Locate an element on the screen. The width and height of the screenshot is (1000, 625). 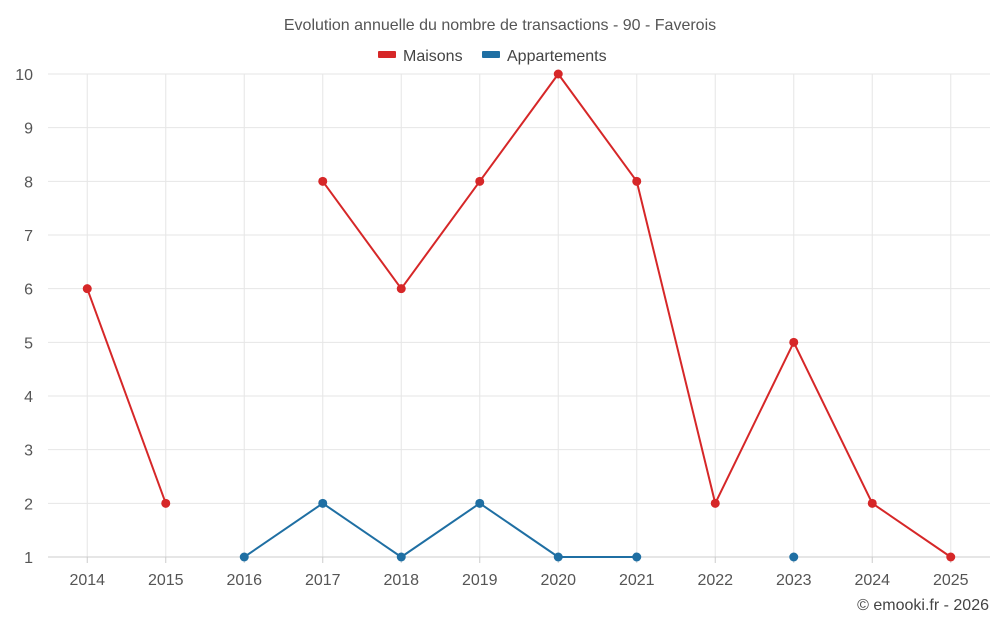
series-line-maisons is located at coordinates (126, 396).